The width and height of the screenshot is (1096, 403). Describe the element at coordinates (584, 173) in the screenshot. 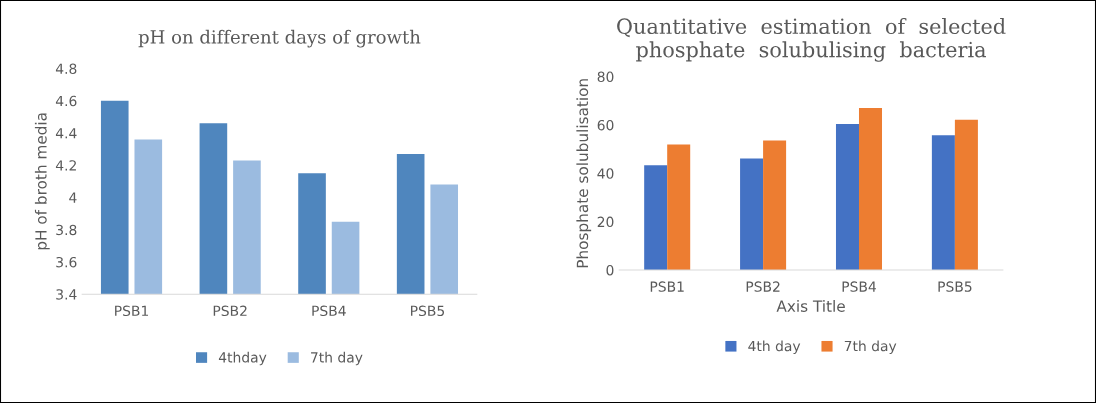

I see `y-axis-title: Phosphate solubulisation` at that location.